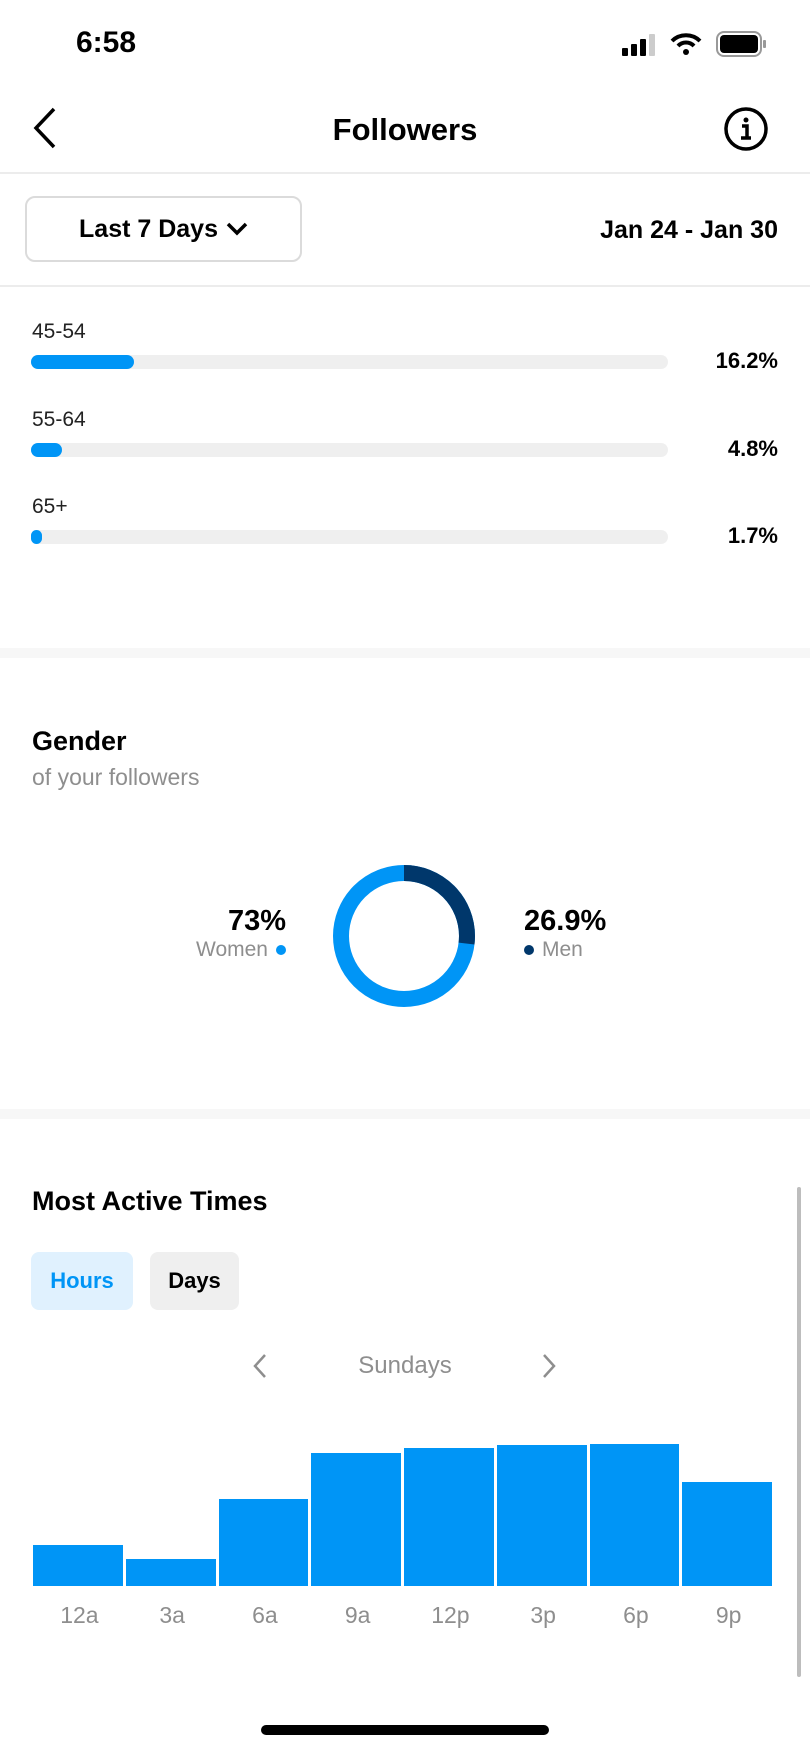  What do you see at coordinates (728, 1615) in the screenshot?
I see `x-tick-label: 9p` at bounding box center [728, 1615].